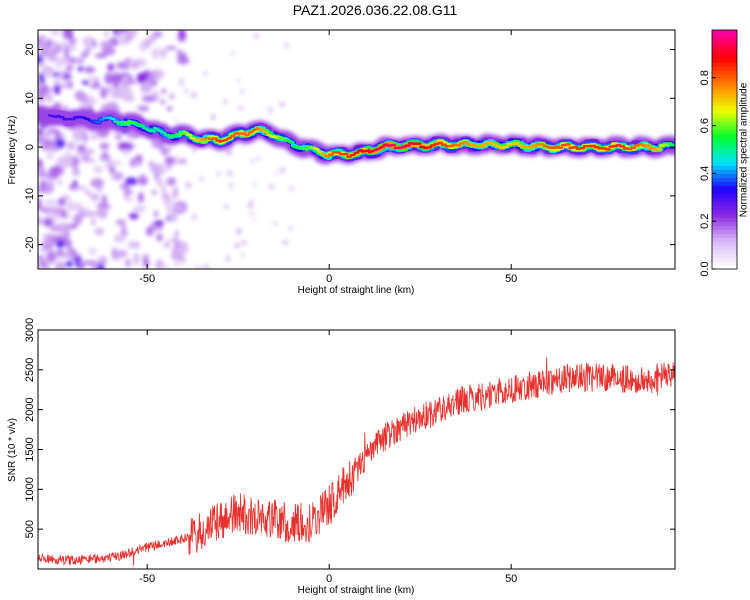  I want to click on snr-y-tick-label: 1500, so click(30, 449).